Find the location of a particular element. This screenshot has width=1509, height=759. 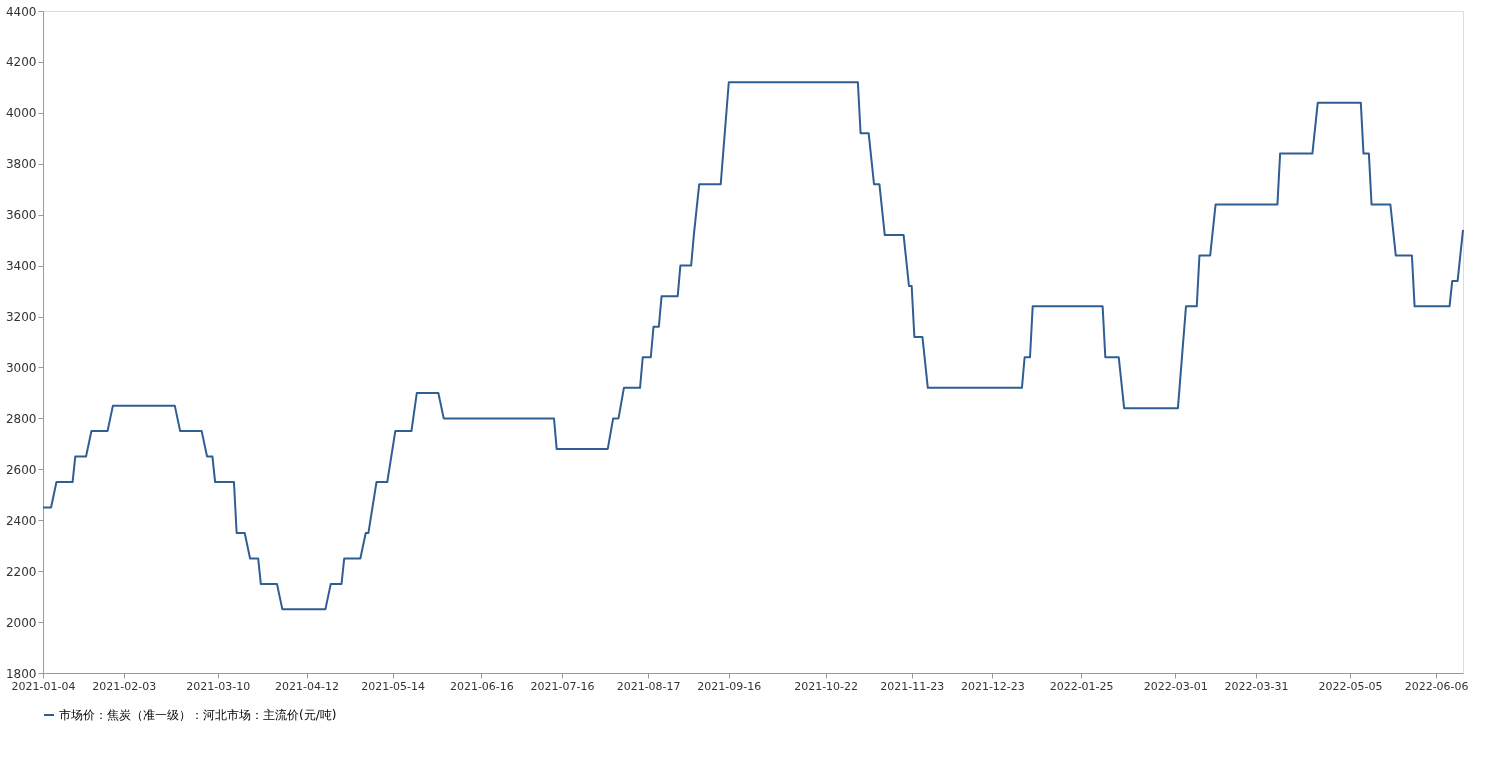

x-tick-label: 2021-05-14 is located at coordinates (393, 686).